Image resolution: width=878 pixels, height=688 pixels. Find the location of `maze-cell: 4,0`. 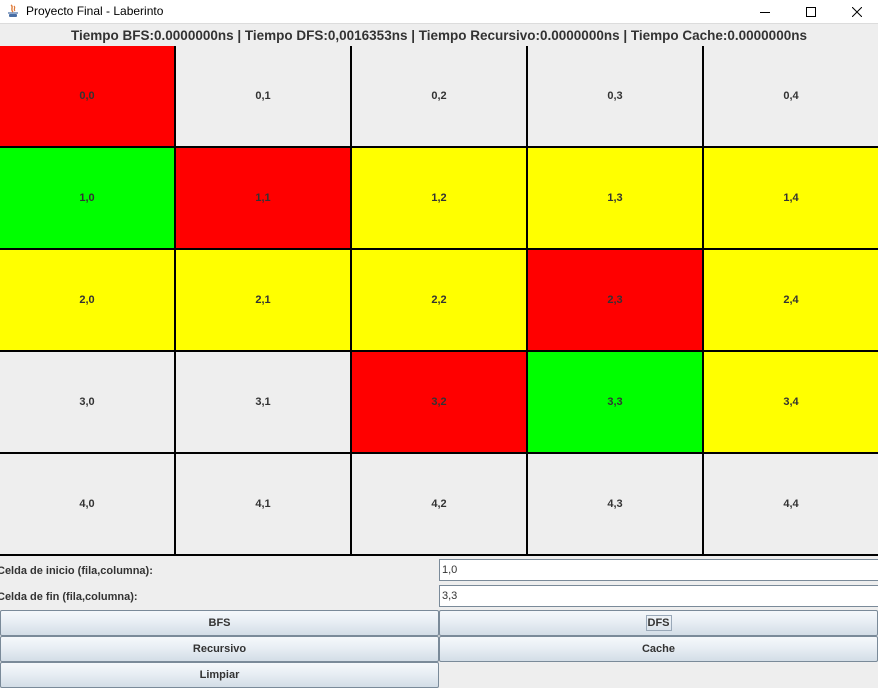

maze-cell: 4,0 is located at coordinates (87, 504).